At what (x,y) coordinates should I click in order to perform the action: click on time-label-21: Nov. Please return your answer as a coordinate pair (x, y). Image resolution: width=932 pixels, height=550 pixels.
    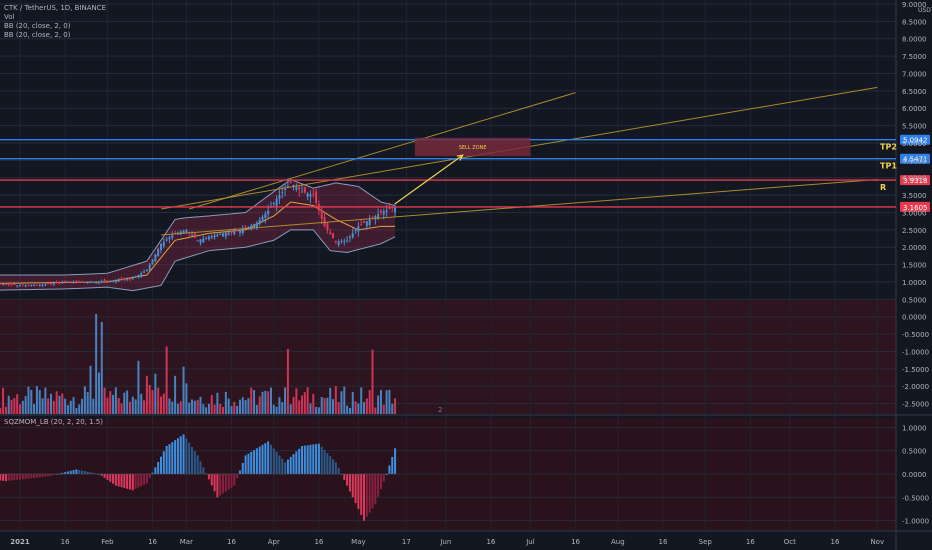
    Looking at the image, I should click on (877, 542).